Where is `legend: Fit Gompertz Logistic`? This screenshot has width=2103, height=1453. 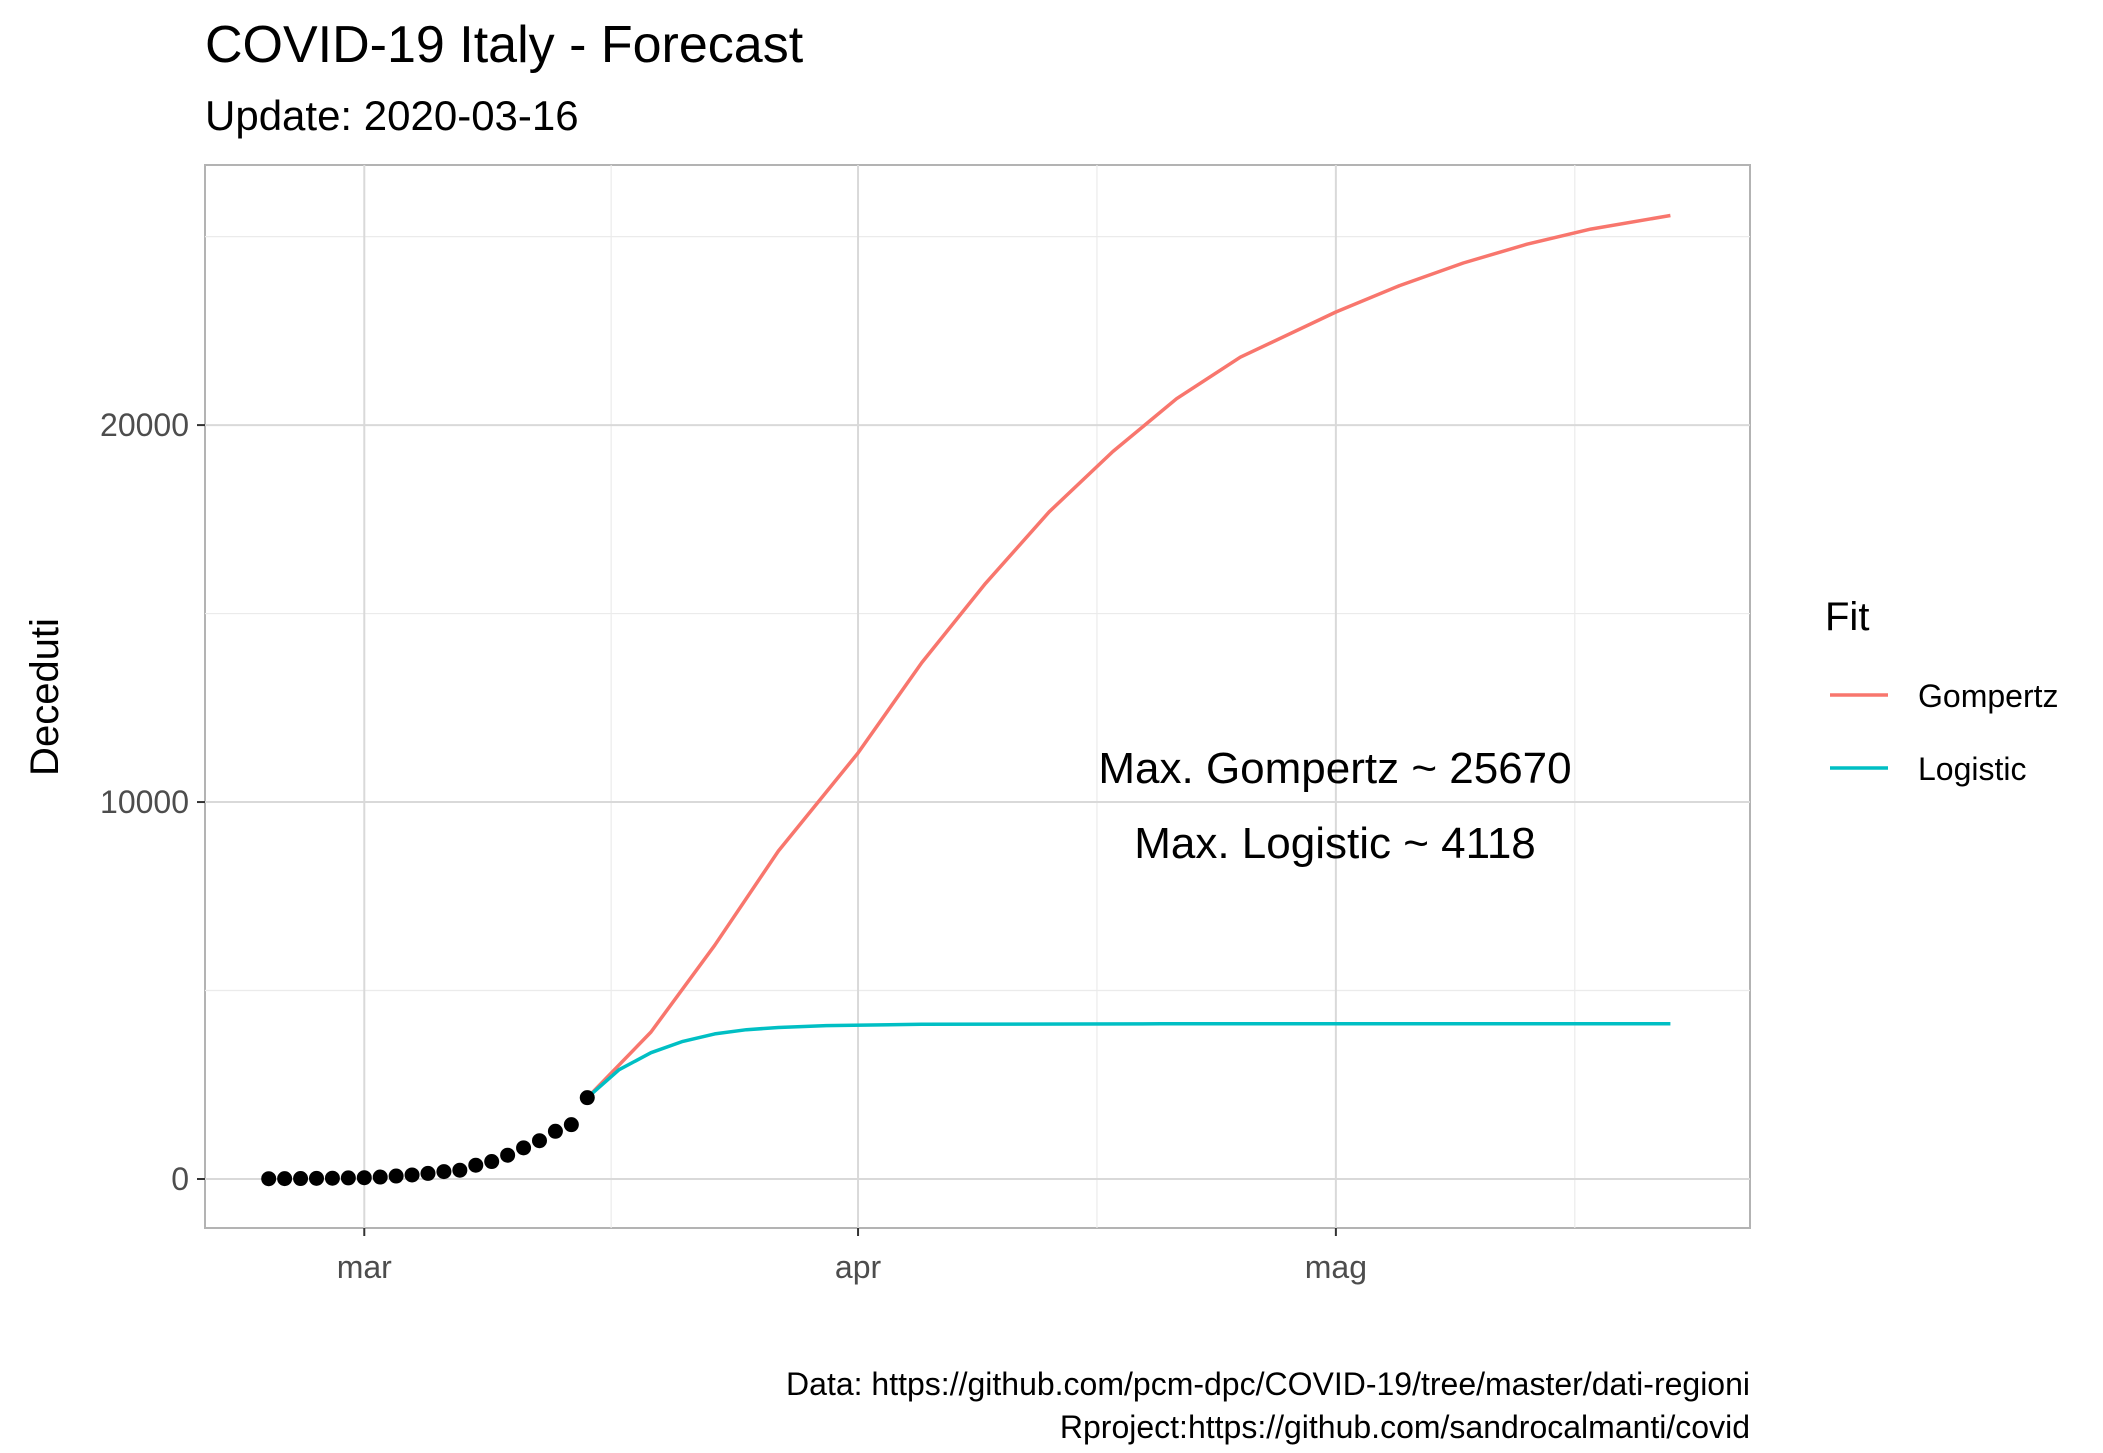
legend: Fit Gompertz Logistic is located at coordinates (1941, 691).